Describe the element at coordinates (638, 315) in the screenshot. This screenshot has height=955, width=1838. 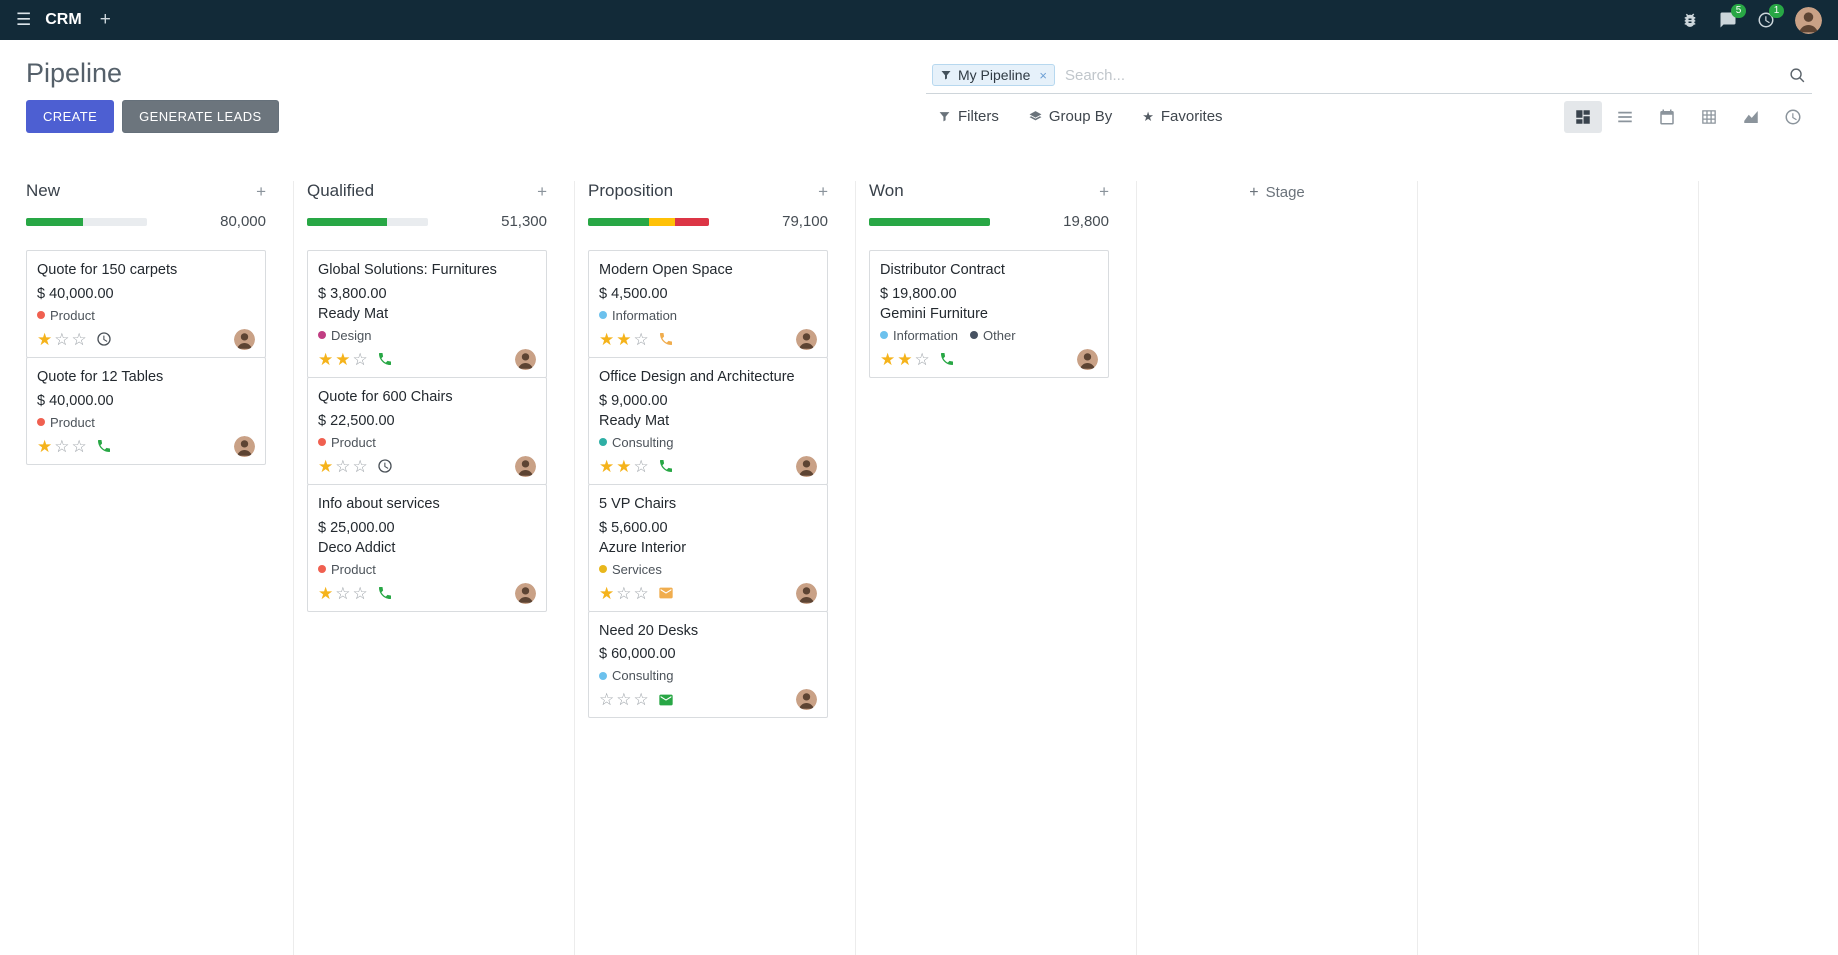
I see `tag: Information` at that location.